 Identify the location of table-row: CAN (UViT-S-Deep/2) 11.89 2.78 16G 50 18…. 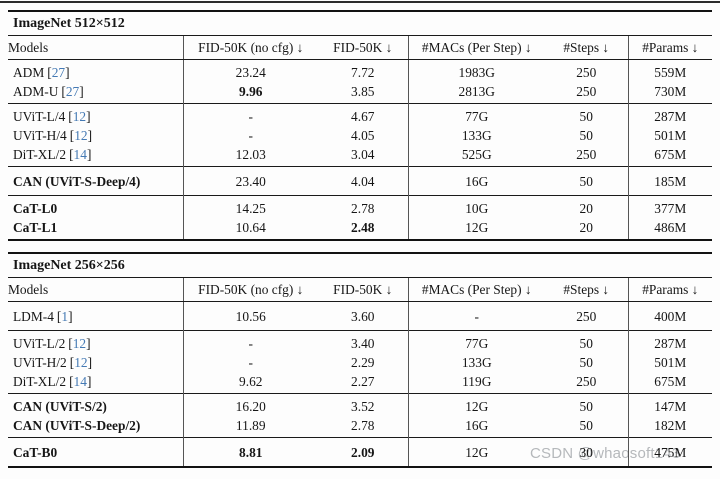
(360, 426).